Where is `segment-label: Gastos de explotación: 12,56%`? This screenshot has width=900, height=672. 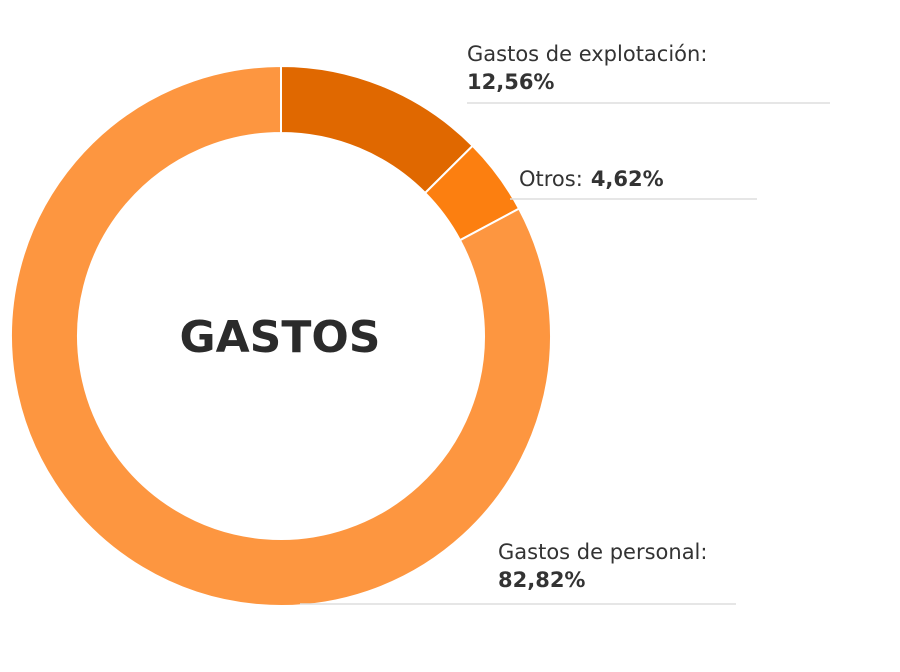
segment-label: Gastos de explotación: 12,56% is located at coordinates (587, 68).